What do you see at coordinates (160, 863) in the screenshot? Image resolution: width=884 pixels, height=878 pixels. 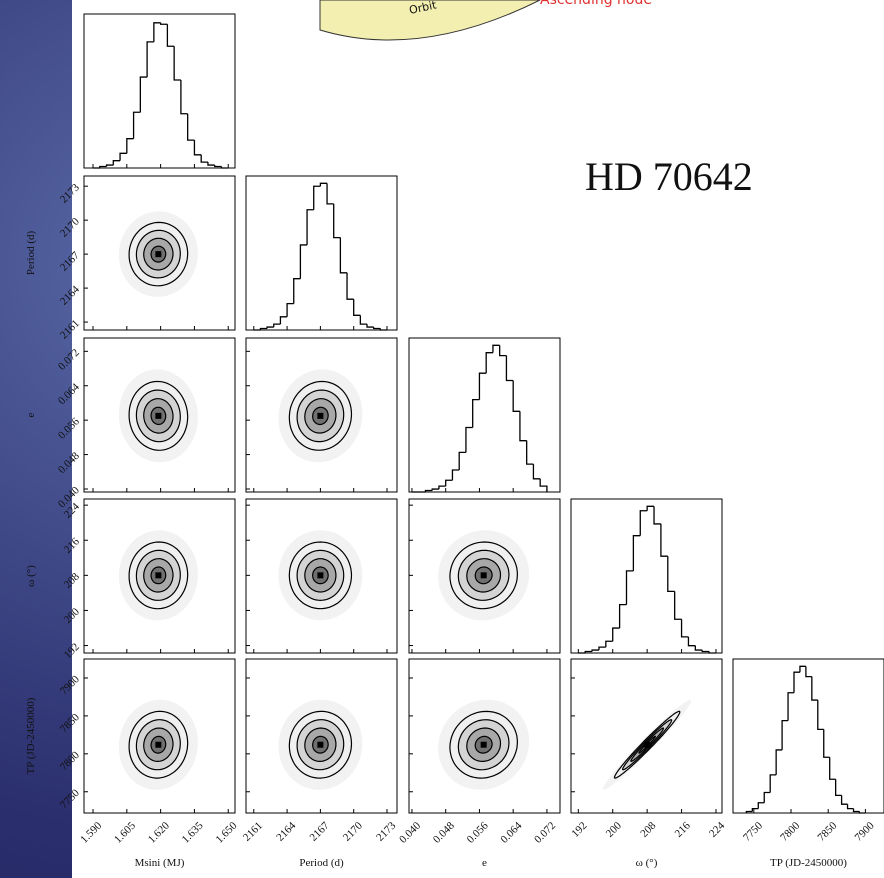 I see `x-axis-label: Msini (MJ)` at bounding box center [160, 863].